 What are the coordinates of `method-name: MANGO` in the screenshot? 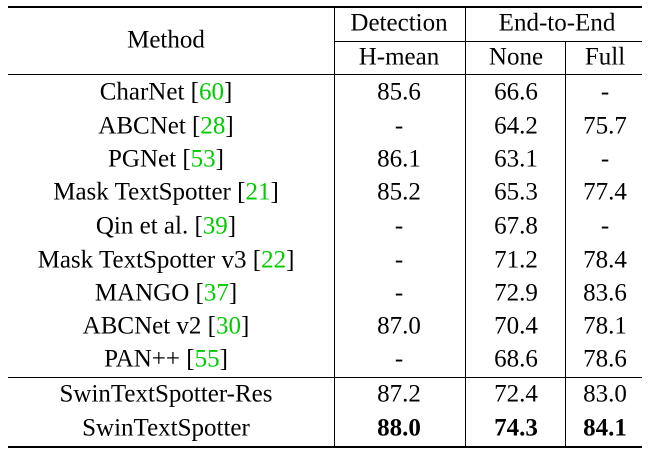 It's located at (142, 293).